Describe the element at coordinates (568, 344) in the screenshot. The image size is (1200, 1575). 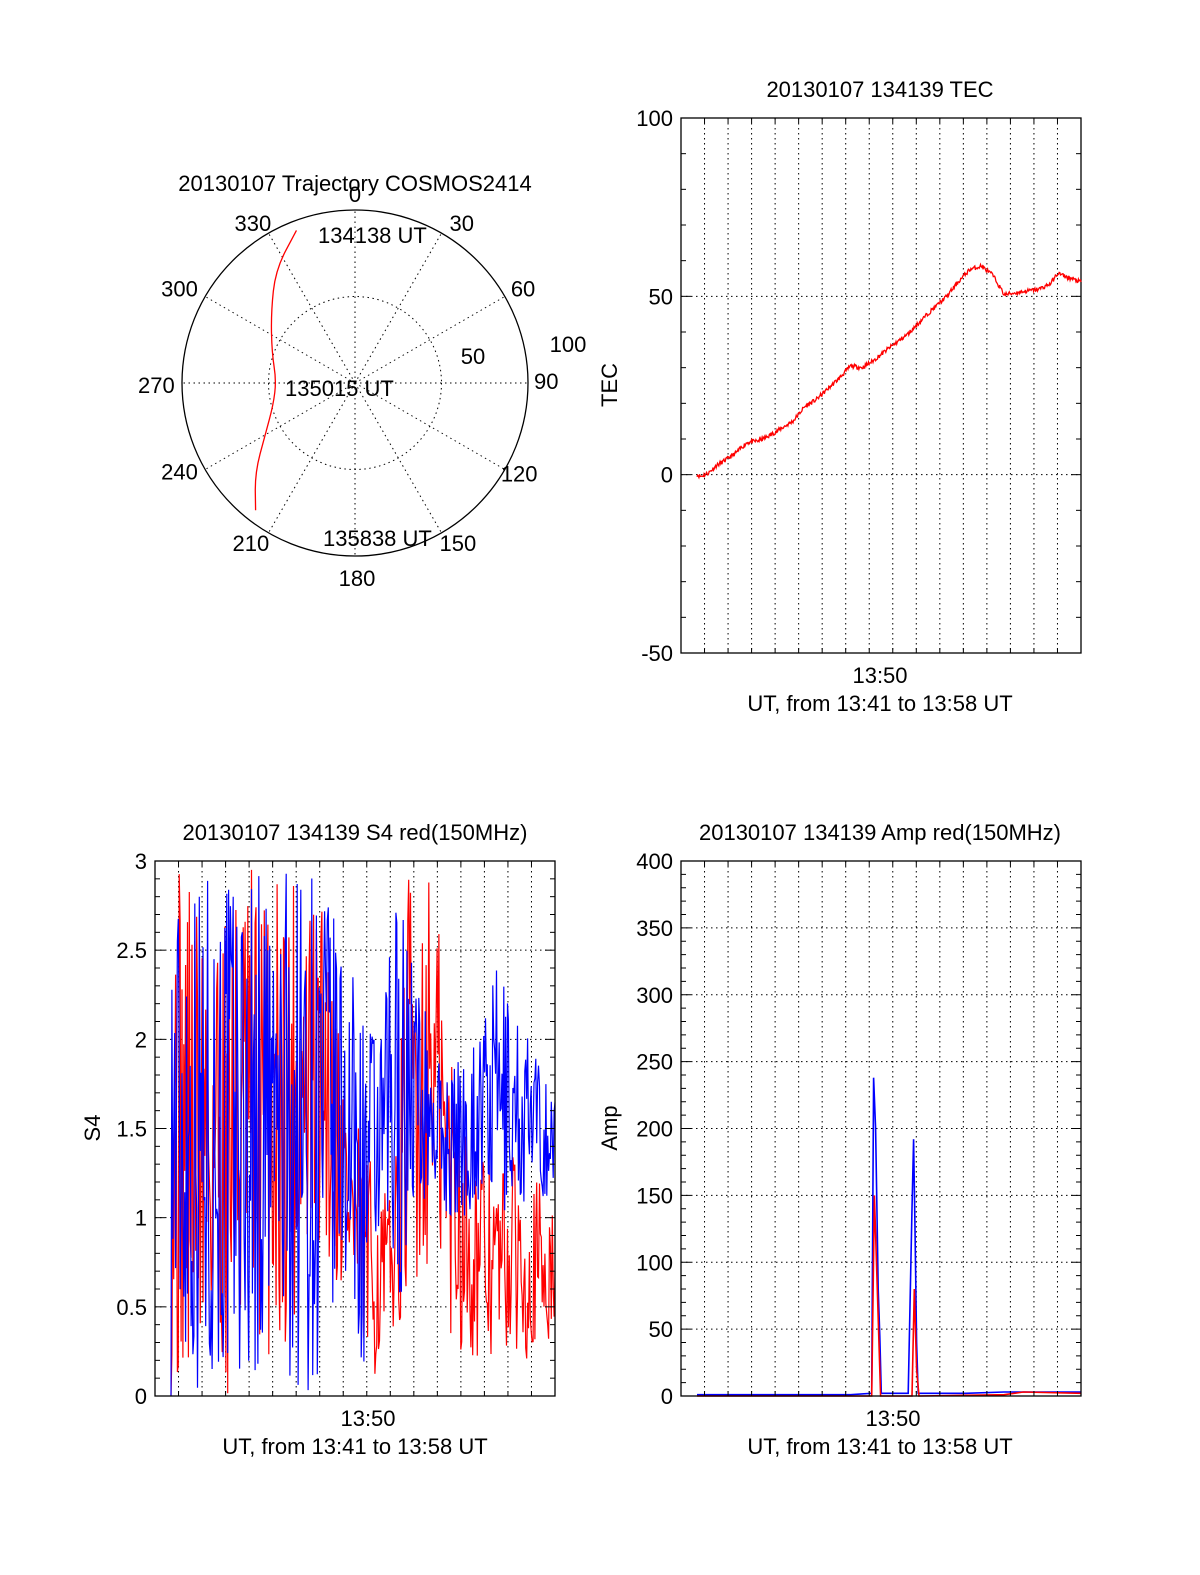
I see `polar-radius-label-100: 100` at that location.